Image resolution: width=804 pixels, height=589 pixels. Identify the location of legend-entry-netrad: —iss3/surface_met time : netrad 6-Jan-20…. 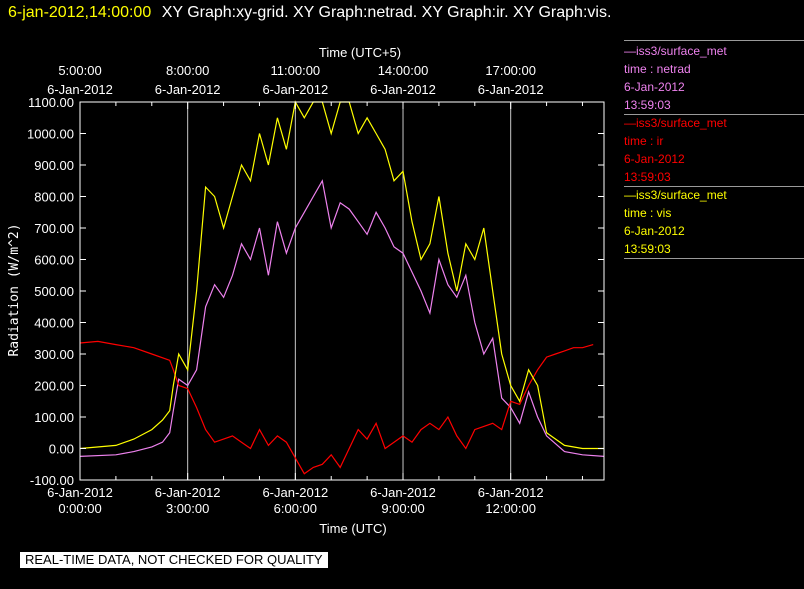
(714, 78).